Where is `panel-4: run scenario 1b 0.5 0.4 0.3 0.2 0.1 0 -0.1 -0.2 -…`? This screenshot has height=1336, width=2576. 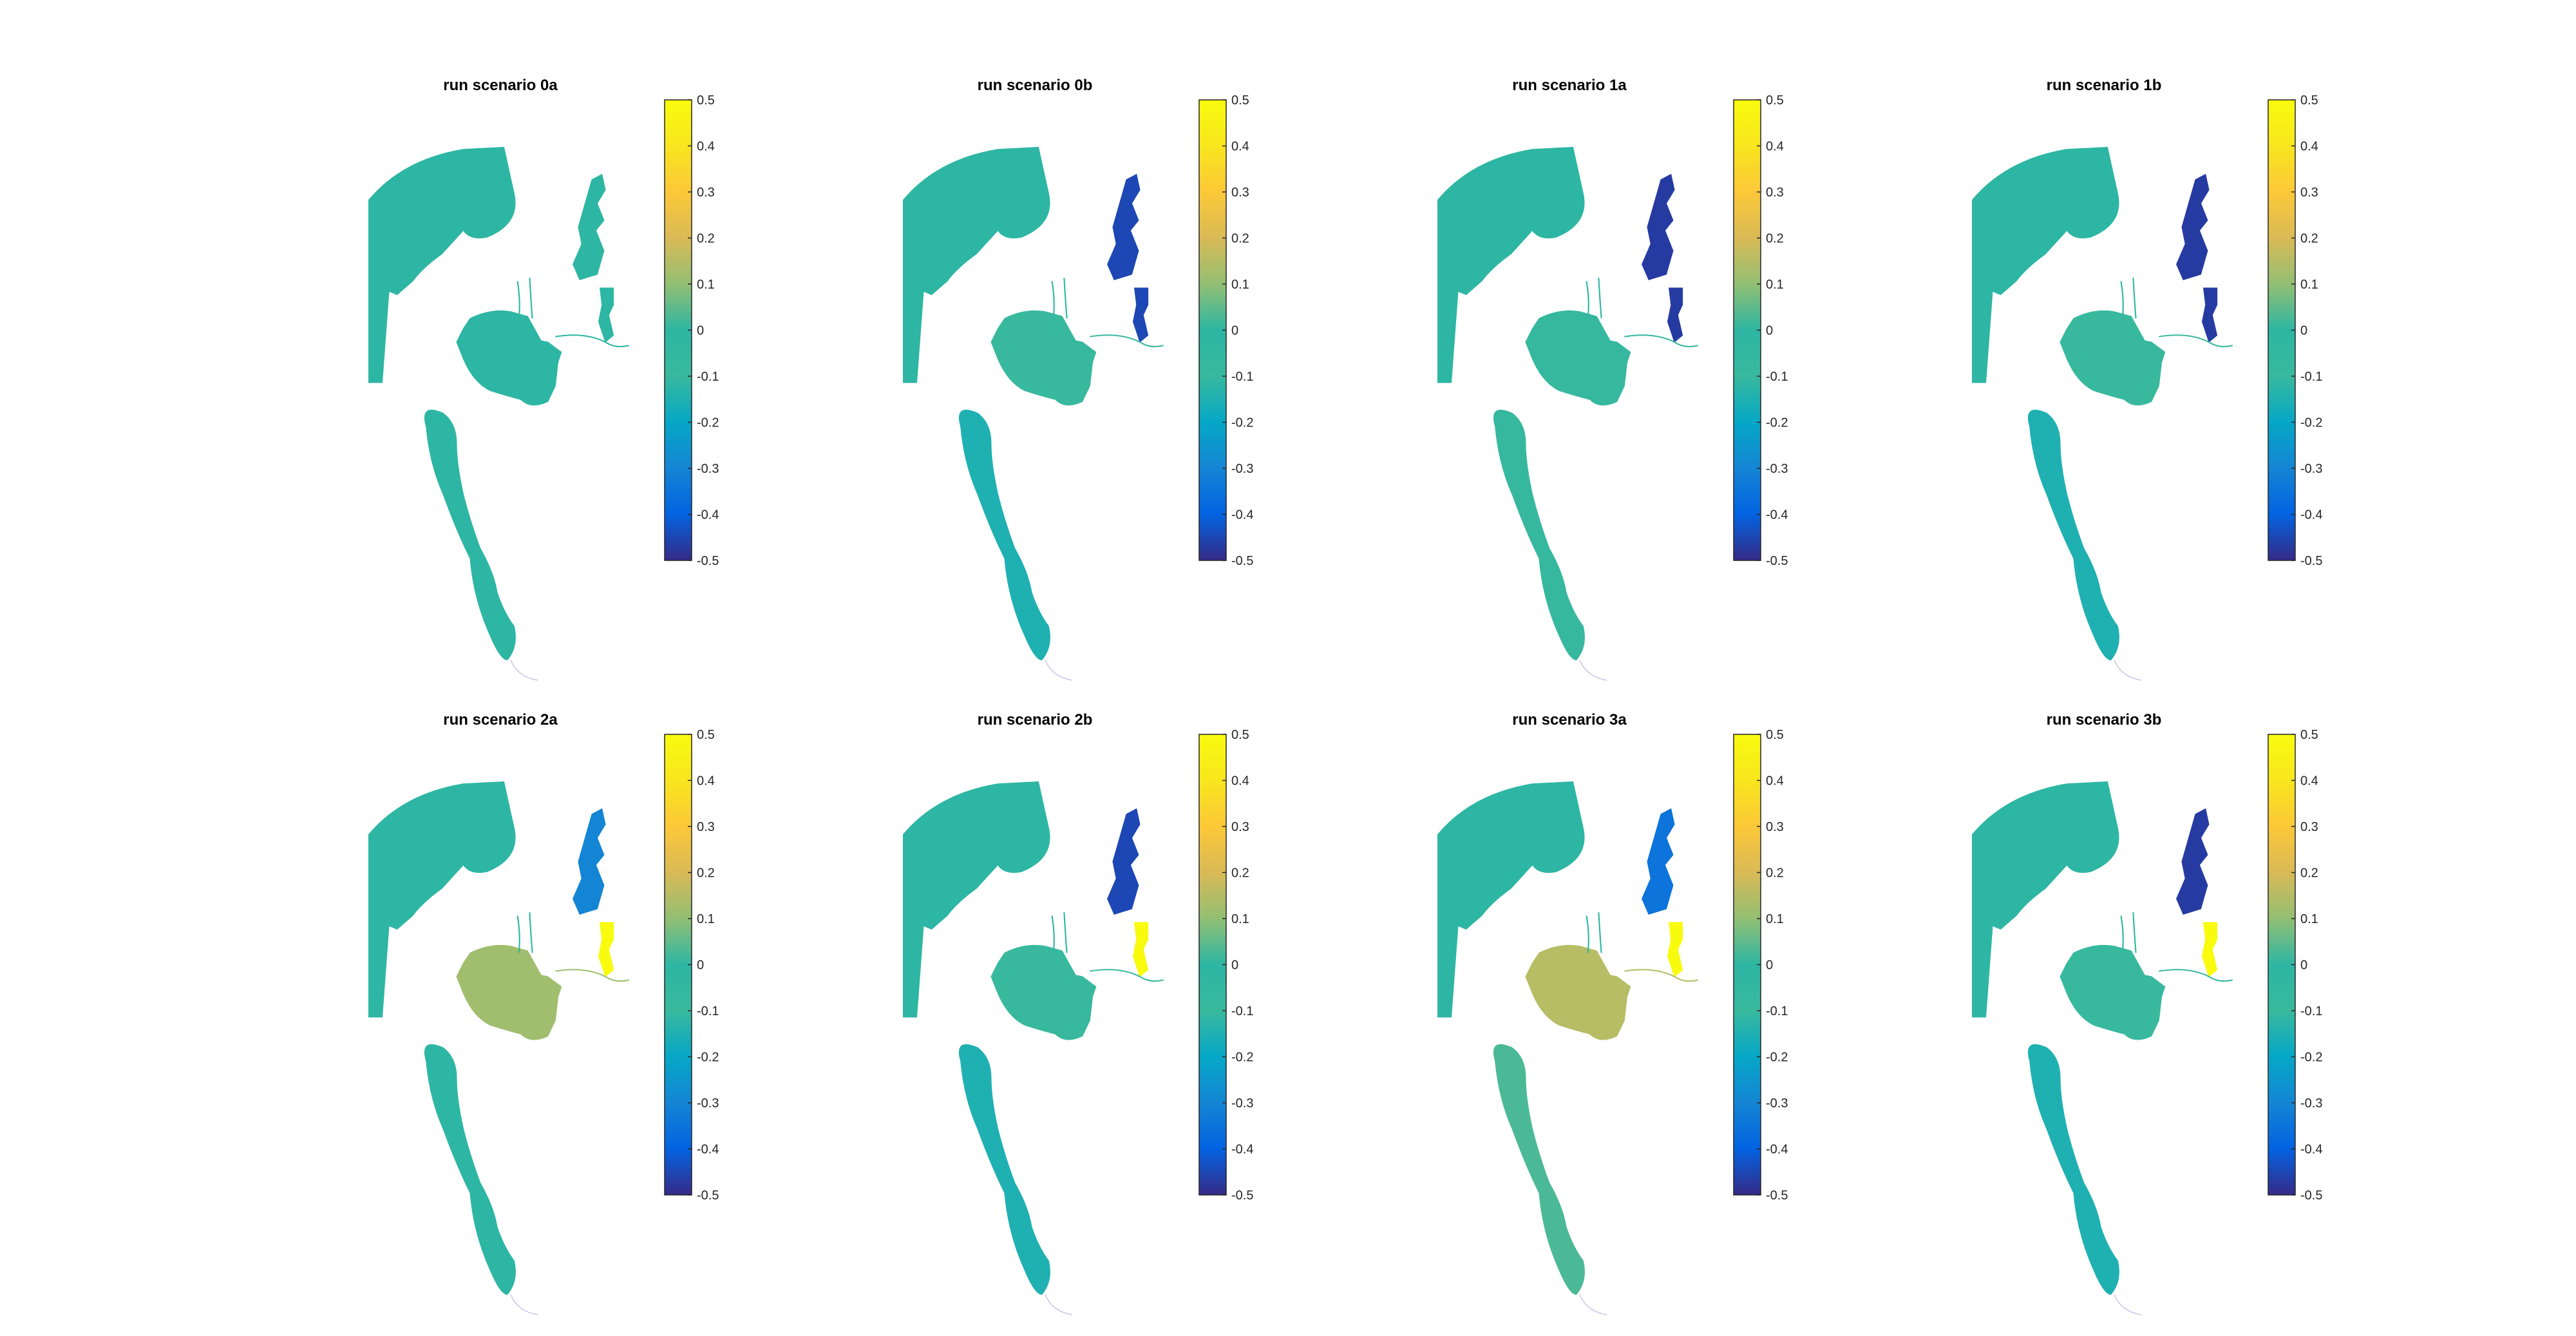 panel-4: run scenario 1b 0.5 0.4 0.3 0.2 0.1 0 -0.1 -0.2 -… is located at coordinates (2146, 379).